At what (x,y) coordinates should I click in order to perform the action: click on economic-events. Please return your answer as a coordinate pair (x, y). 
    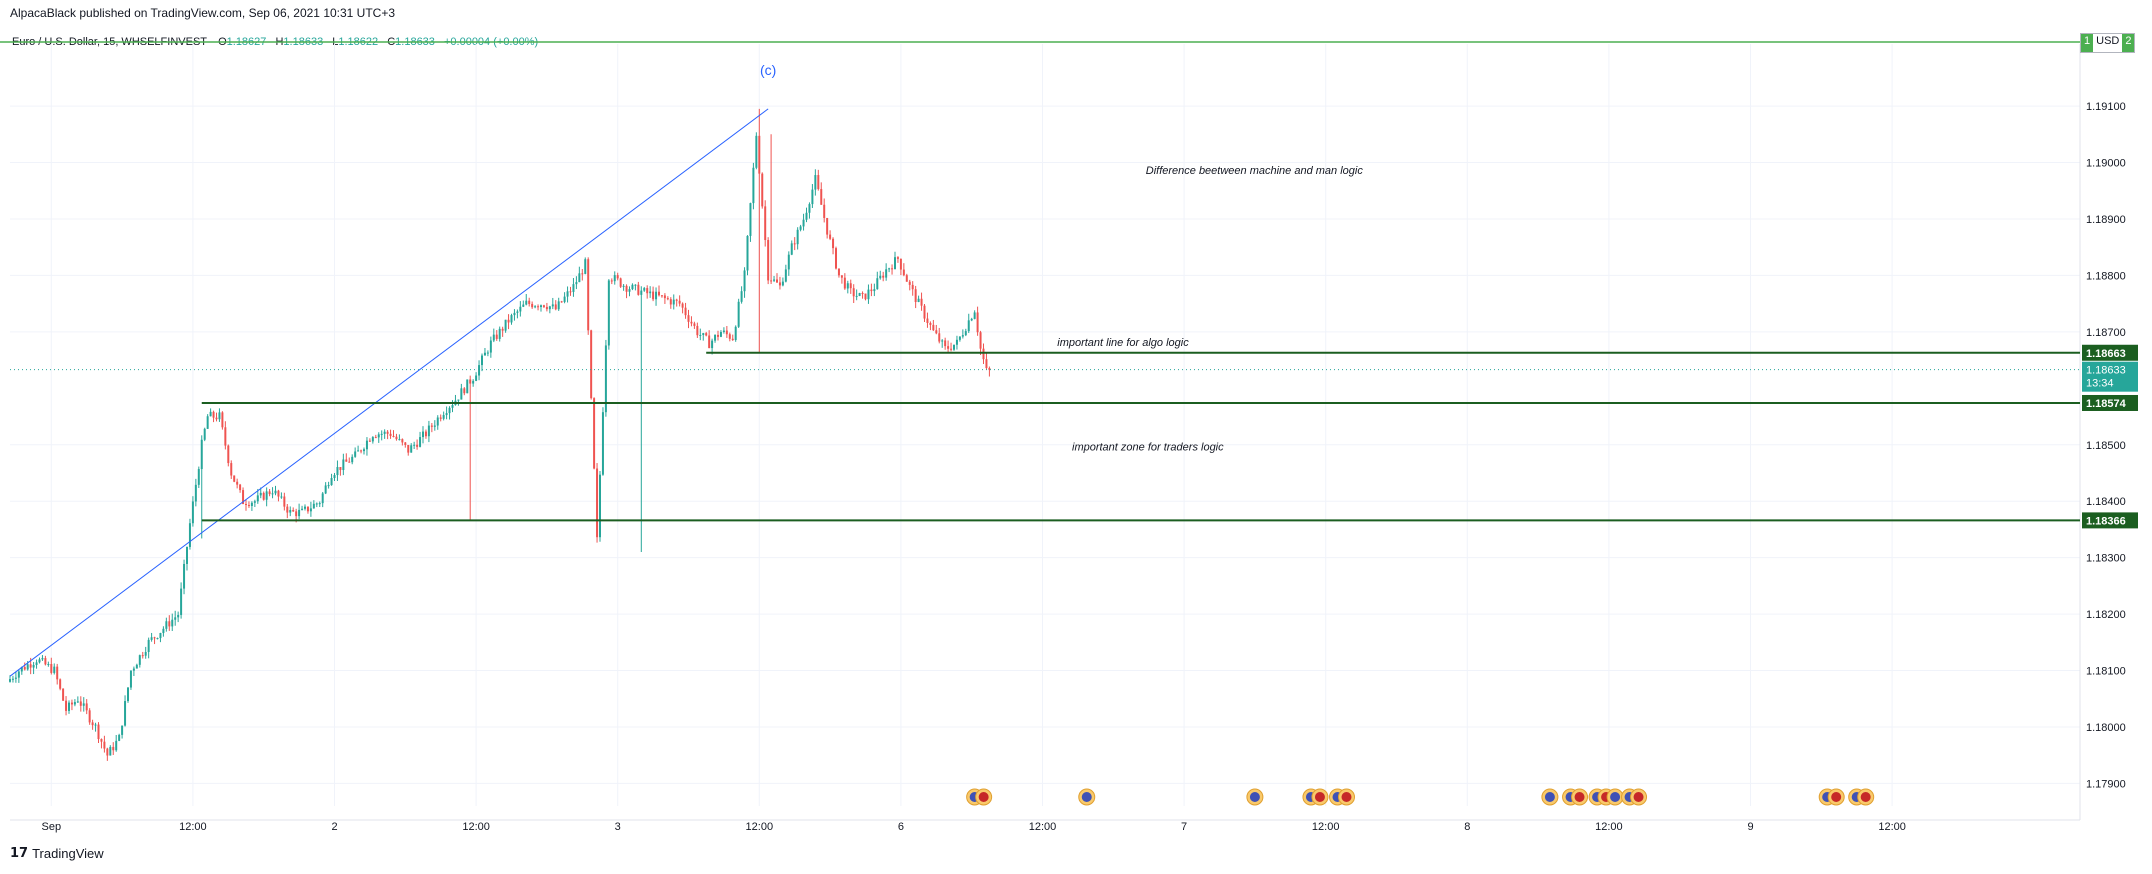
    Looking at the image, I should click on (1420, 797).